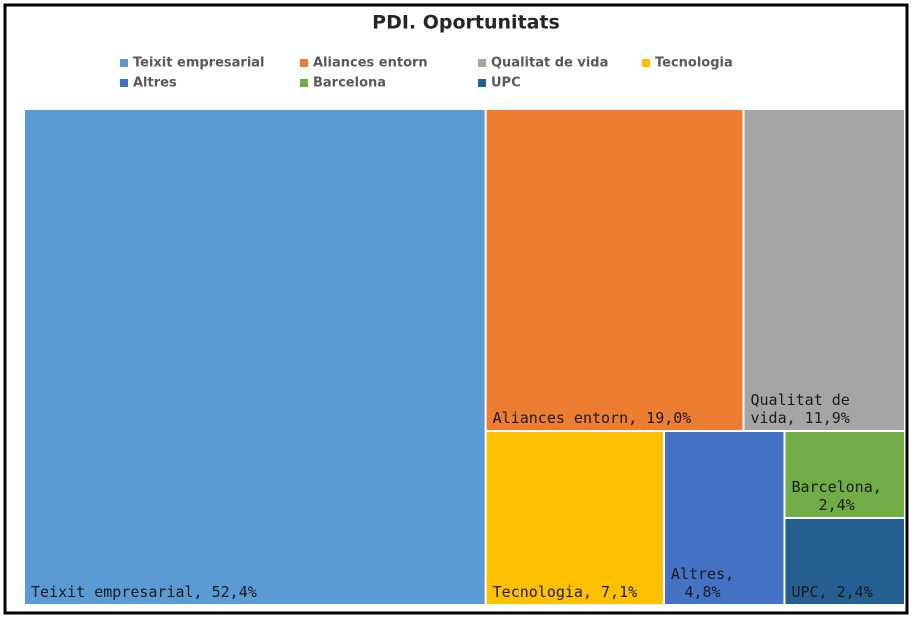 The image size is (912, 618). I want to click on tile-label-line: Teixit empresarial, 52,4%, so click(144, 592).